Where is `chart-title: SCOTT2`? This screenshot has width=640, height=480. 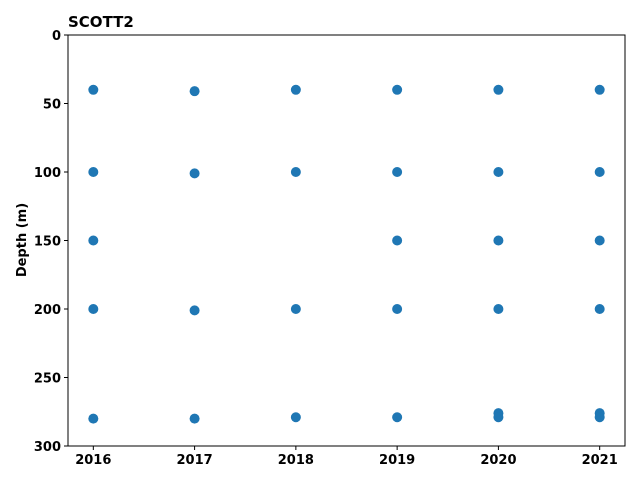
chart-title: SCOTT2 is located at coordinates (101, 22).